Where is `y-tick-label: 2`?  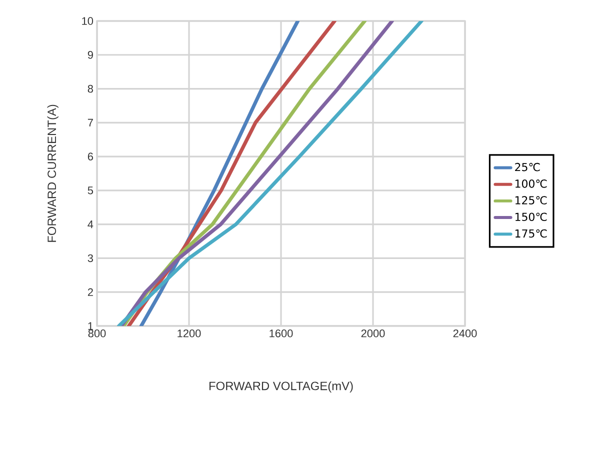 y-tick-label: 2 is located at coordinates (90, 292).